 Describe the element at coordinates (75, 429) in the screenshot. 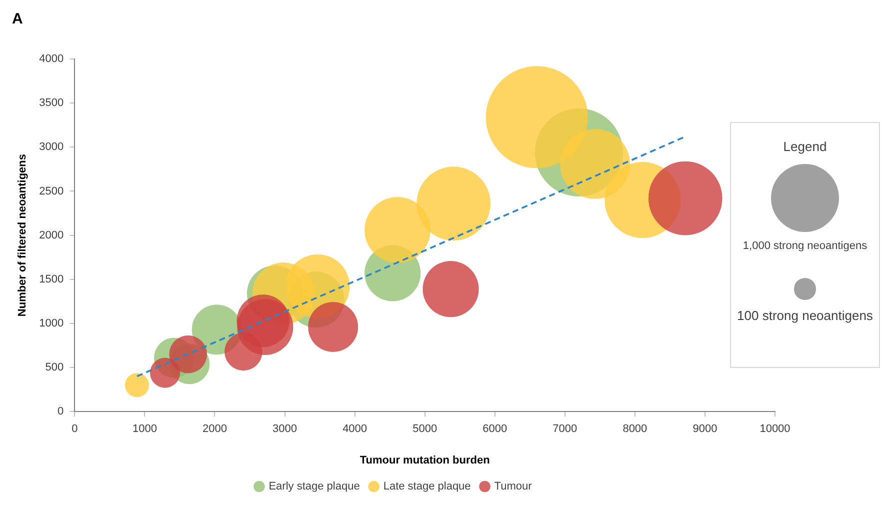

I see `x-tick-label: 0` at that location.